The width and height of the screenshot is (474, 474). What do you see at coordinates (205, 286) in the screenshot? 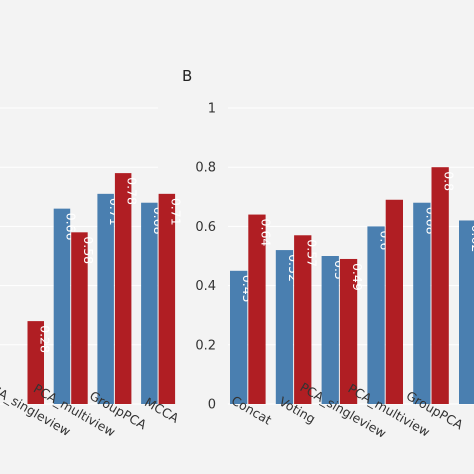
I see `y-tick-label: 0.4` at bounding box center [205, 286].